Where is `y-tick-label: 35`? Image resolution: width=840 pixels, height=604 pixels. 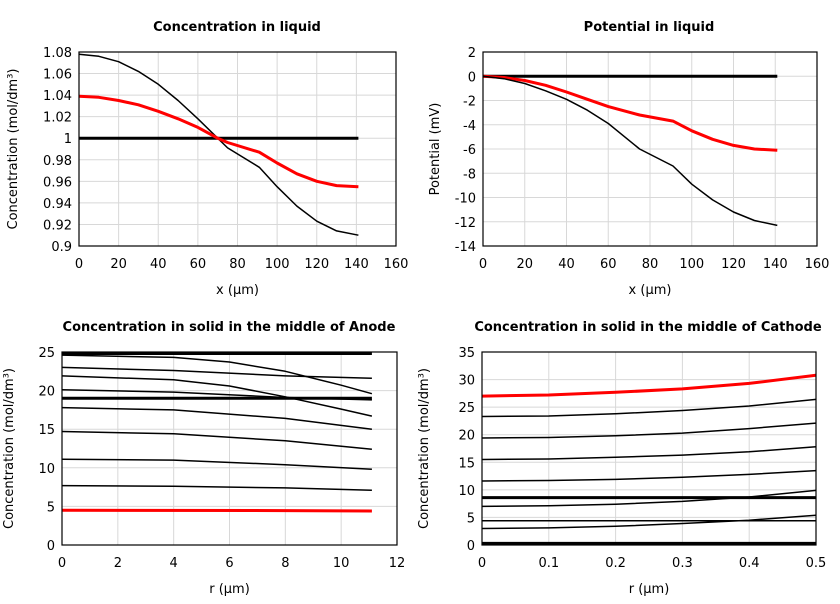
y-tick-label: 35 is located at coordinates (466, 353).